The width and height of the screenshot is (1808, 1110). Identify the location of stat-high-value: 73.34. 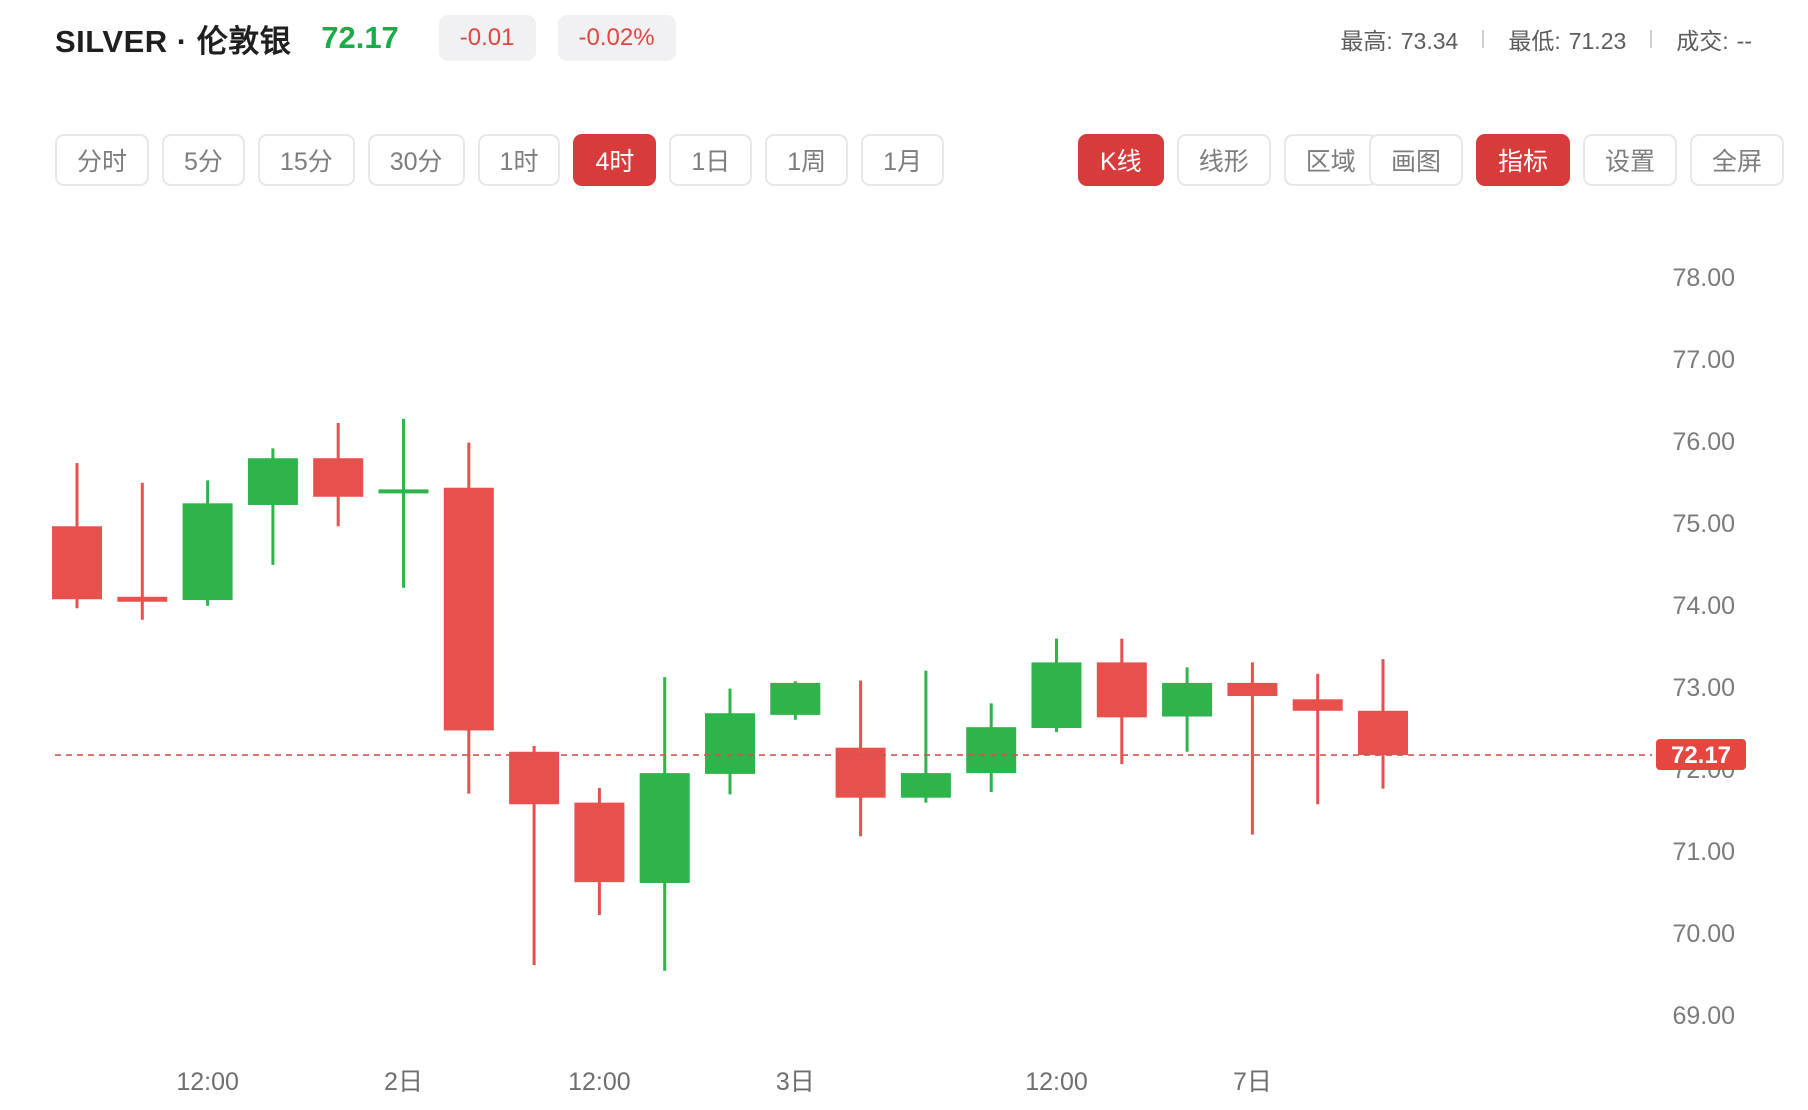
(1429, 41).